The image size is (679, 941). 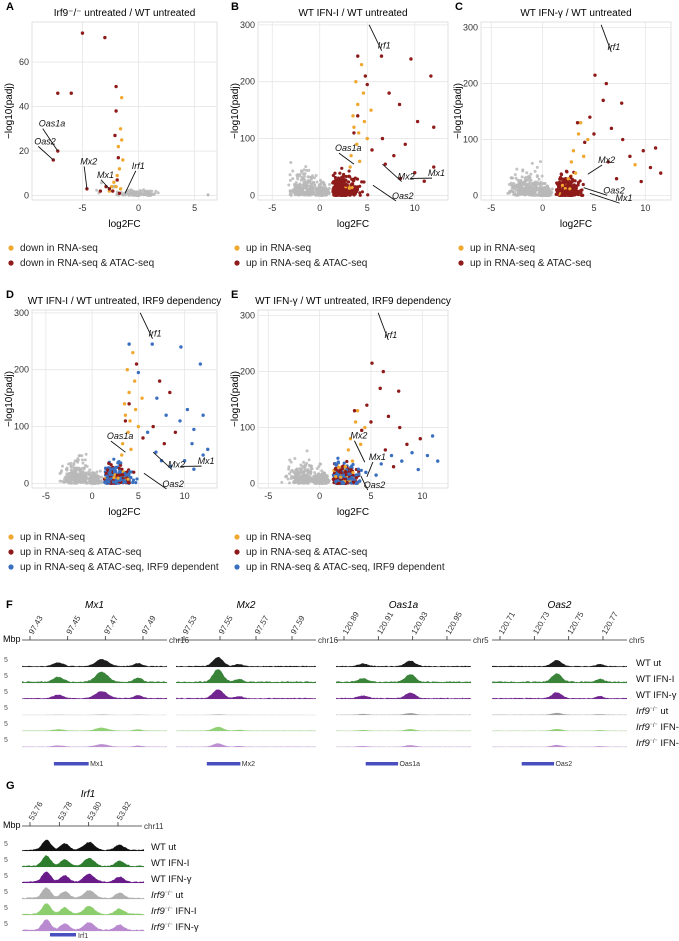 What do you see at coordinates (125, 301) in the screenshot?
I see `plot-title: WT IFN-I / WT untreated, IRF9 dependency` at bounding box center [125, 301].